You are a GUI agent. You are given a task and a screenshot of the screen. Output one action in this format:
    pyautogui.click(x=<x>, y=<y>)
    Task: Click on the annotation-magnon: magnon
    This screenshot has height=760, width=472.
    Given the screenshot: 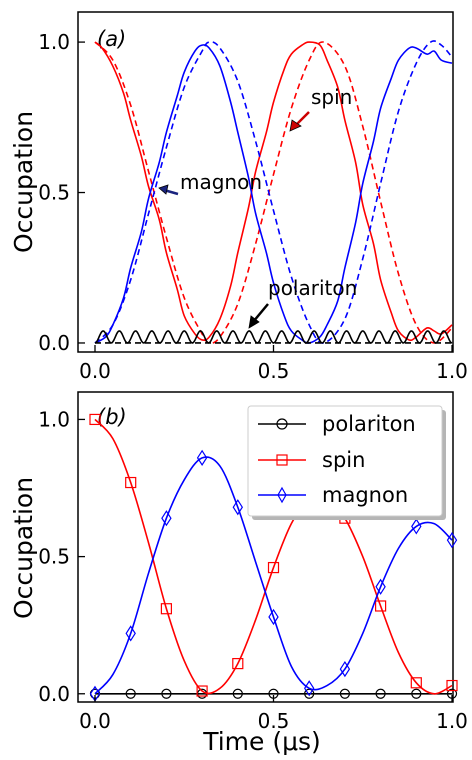 What is the action you would take?
    pyautogui.click(x=210, y=183)
    